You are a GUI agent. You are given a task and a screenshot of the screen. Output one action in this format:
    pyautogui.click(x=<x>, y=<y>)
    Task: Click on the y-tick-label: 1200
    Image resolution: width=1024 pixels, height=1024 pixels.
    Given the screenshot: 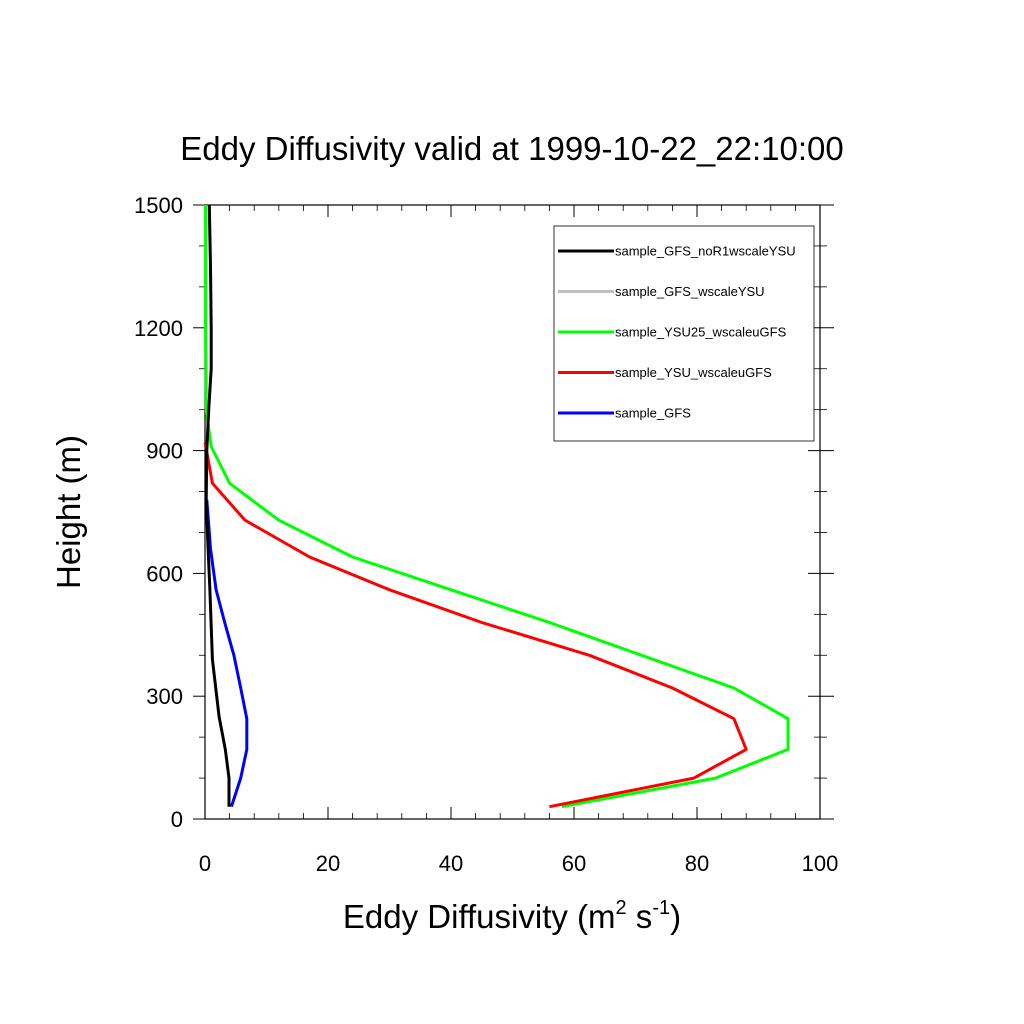 What is the action you would take?
    pyautogui.click(x=158, y=328)
    